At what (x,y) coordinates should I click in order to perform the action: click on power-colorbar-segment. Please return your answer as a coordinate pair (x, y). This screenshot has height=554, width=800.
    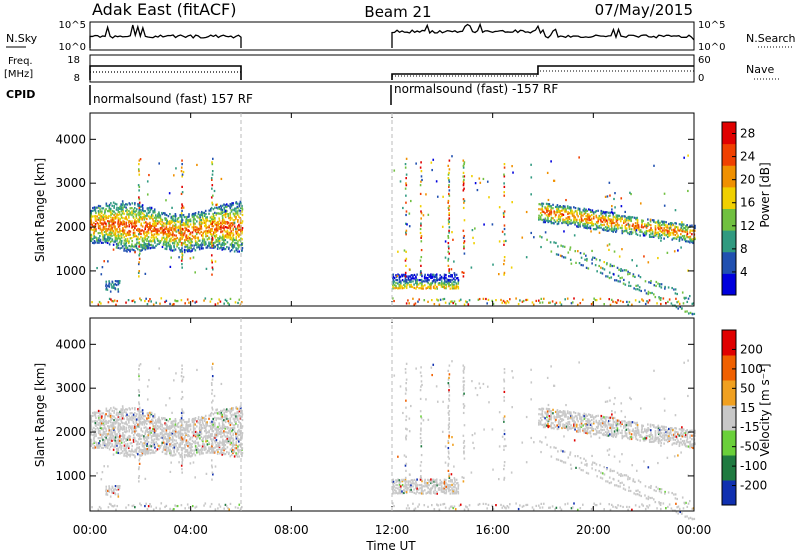
    Looking at the image, I should click on (729, 262).